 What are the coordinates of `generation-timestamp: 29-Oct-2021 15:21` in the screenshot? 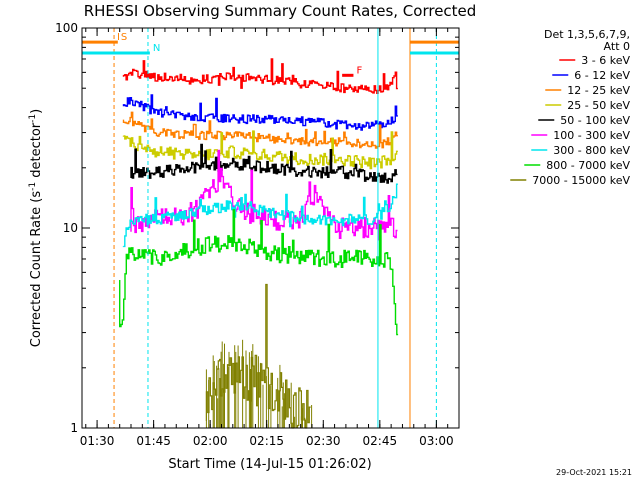 It's located at (594, 472).